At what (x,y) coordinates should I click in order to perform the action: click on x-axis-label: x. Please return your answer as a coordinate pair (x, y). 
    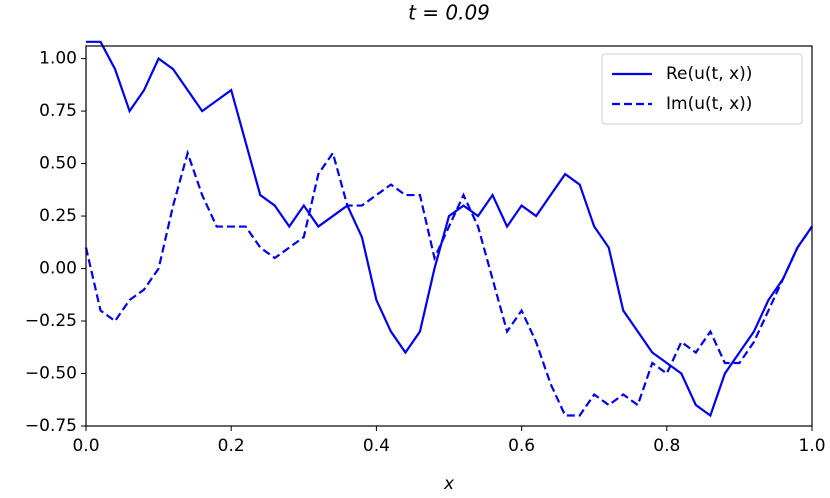
    Looking at the image, I should click on (449, 484).